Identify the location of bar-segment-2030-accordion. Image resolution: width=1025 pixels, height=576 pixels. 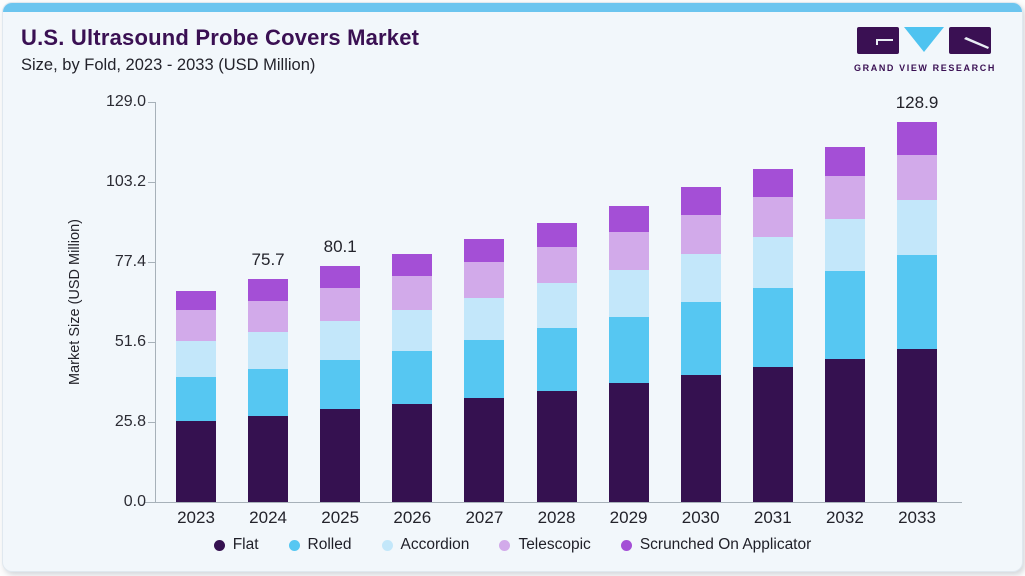
(700, 278).